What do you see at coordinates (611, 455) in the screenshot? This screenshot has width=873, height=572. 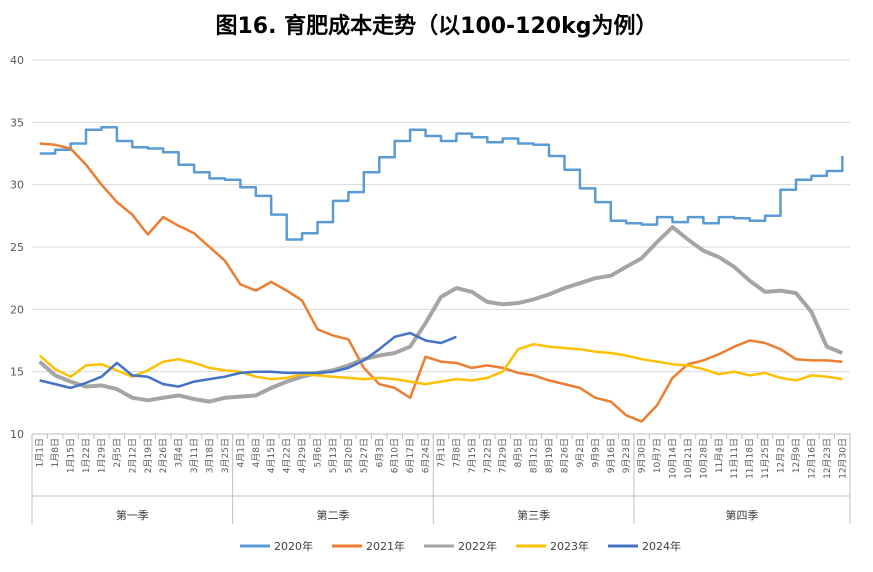 I see `x-tick-label: 9月16日` at bounding box center [611, 455].